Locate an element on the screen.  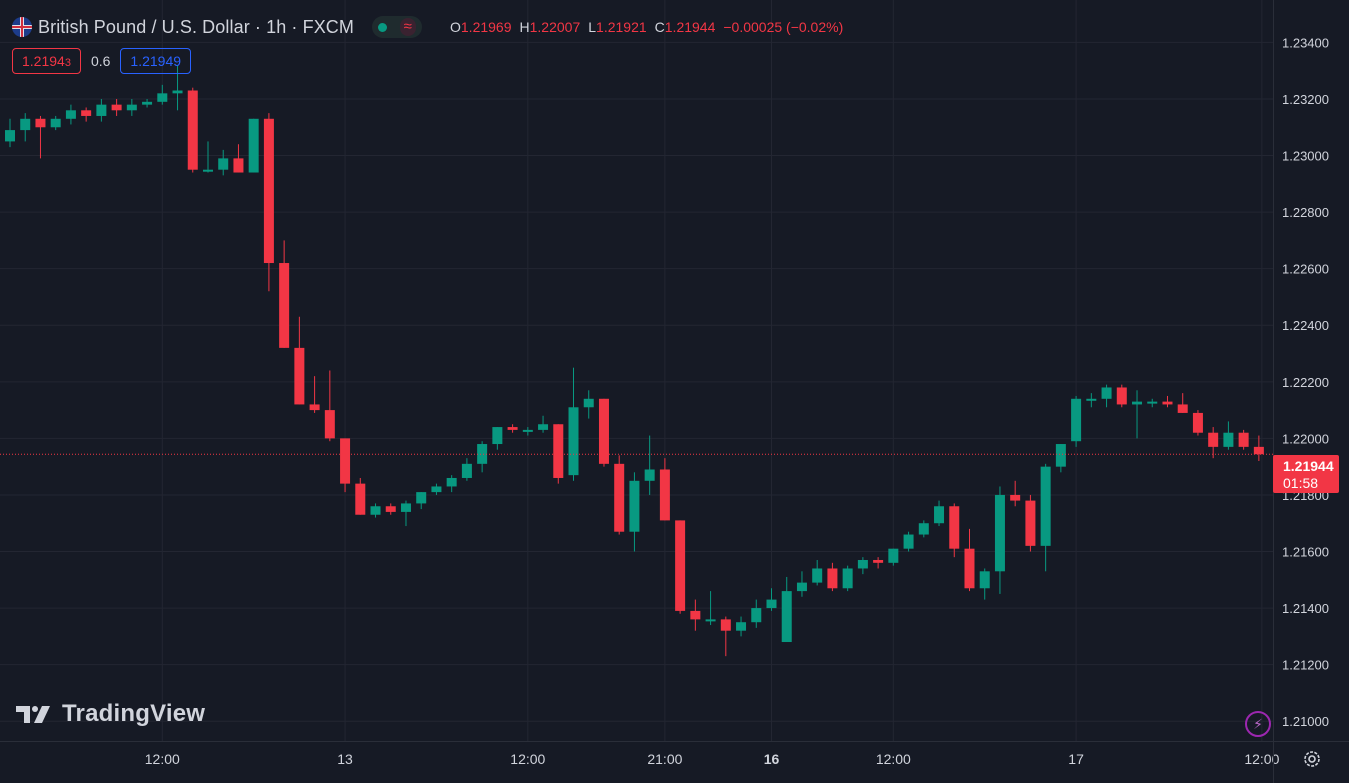
open-label: O is located at coordinates (455, 27).